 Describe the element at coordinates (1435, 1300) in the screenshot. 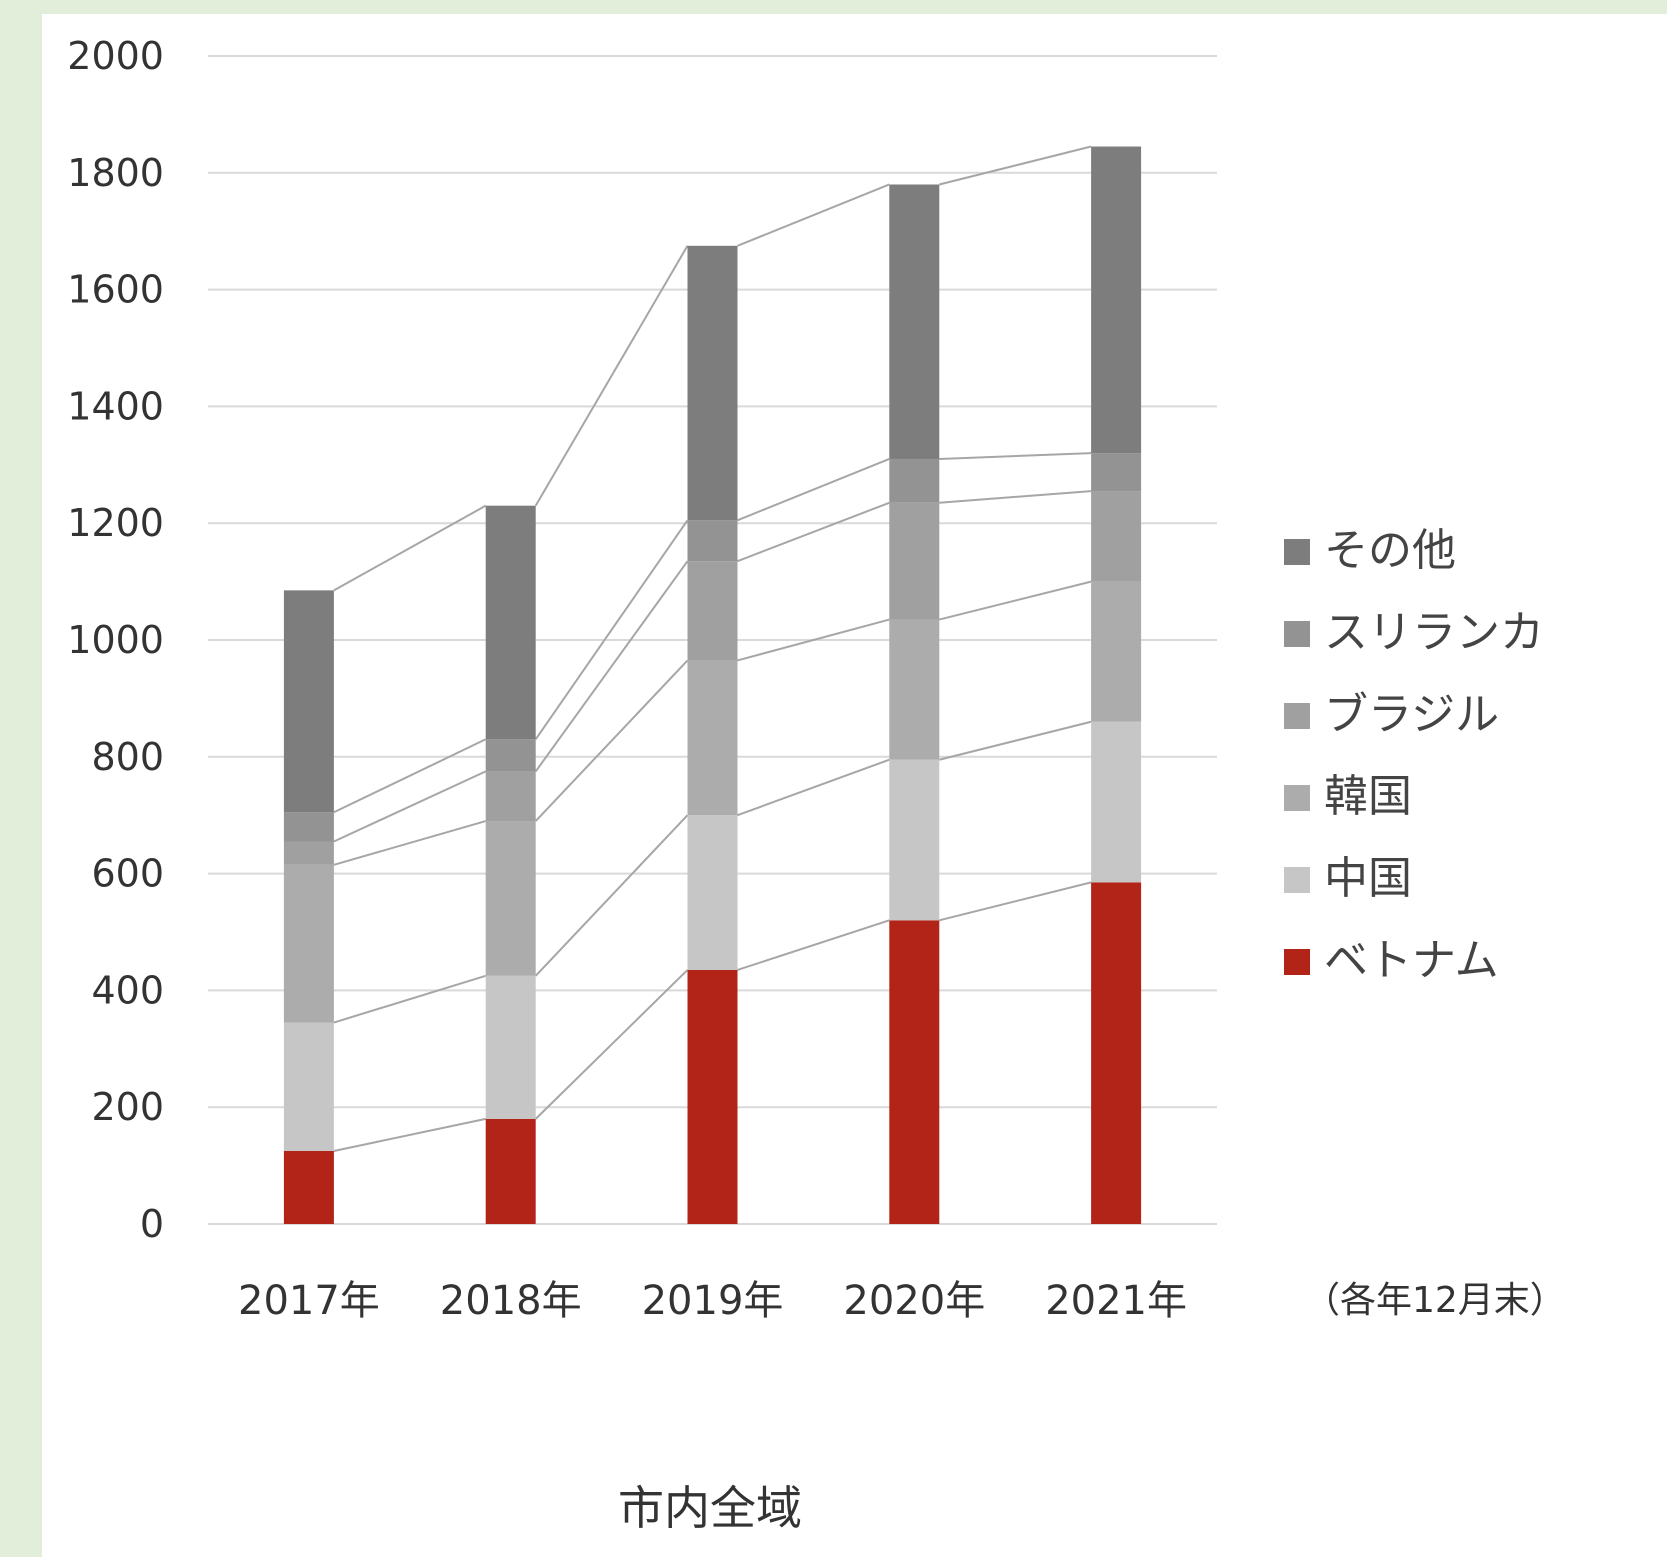

I see `period-note: （各年12月末）` at that location.